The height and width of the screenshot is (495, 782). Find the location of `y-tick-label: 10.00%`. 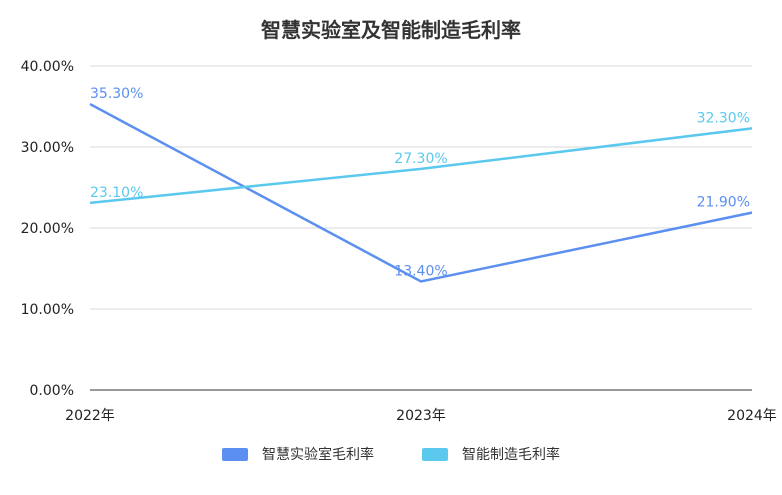

y-tick-label: 10.00% is located at coordinates (47, 310).